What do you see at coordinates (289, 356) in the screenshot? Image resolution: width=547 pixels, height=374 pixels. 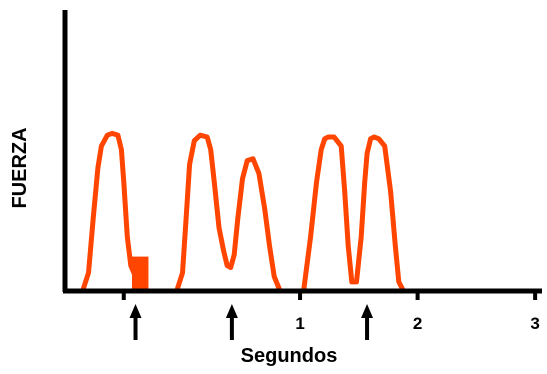 I see `x-axis-label: Segundos` at bounding box center [289, 356].